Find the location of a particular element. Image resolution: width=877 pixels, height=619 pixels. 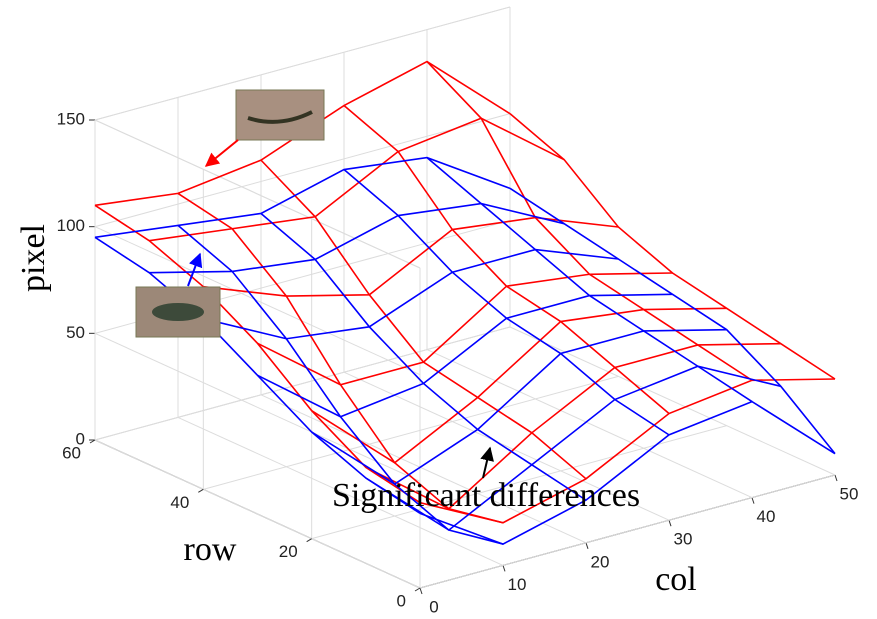

x-tick-label: 0 is located at coordinates (433, 606).